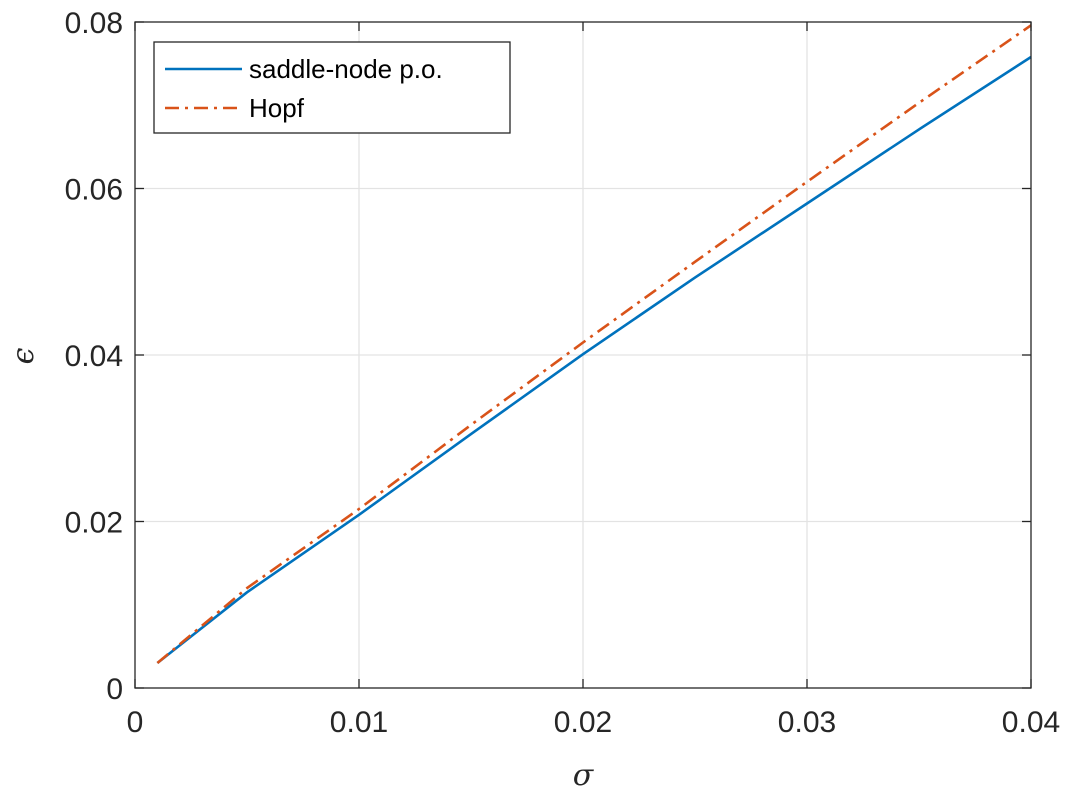 This screenshot has width=1074, height=797. I want to click on y-axis-title: ϵ, so click(23, 355).